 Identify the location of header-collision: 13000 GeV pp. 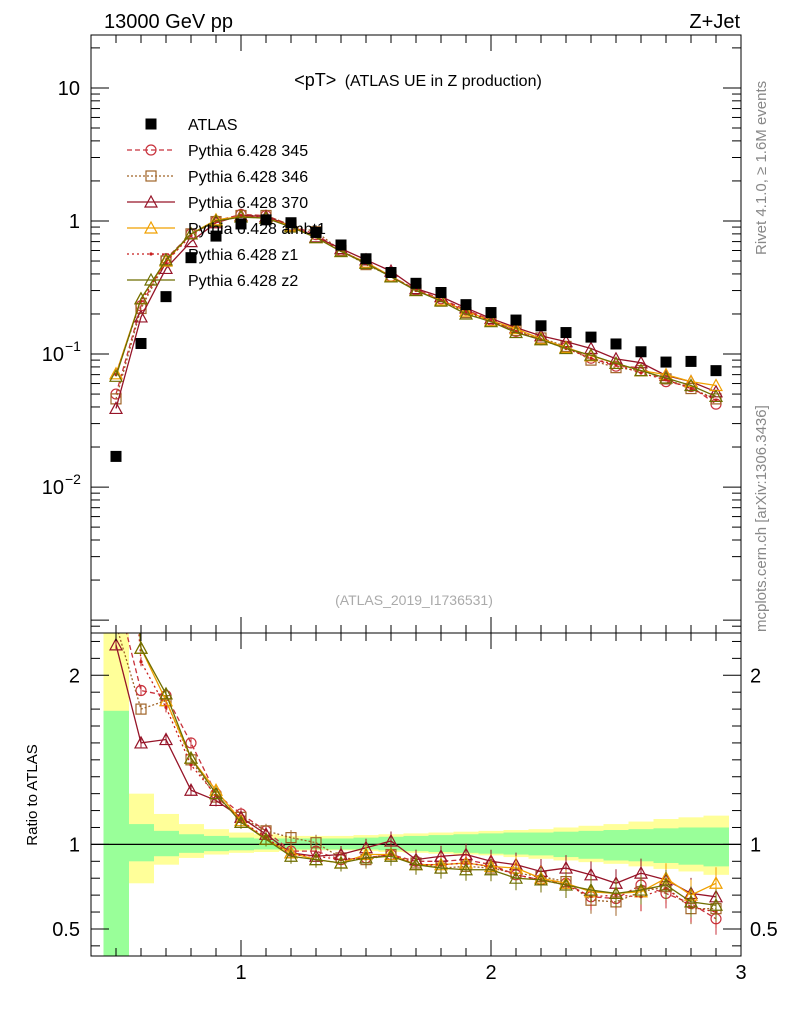
(168, 22).